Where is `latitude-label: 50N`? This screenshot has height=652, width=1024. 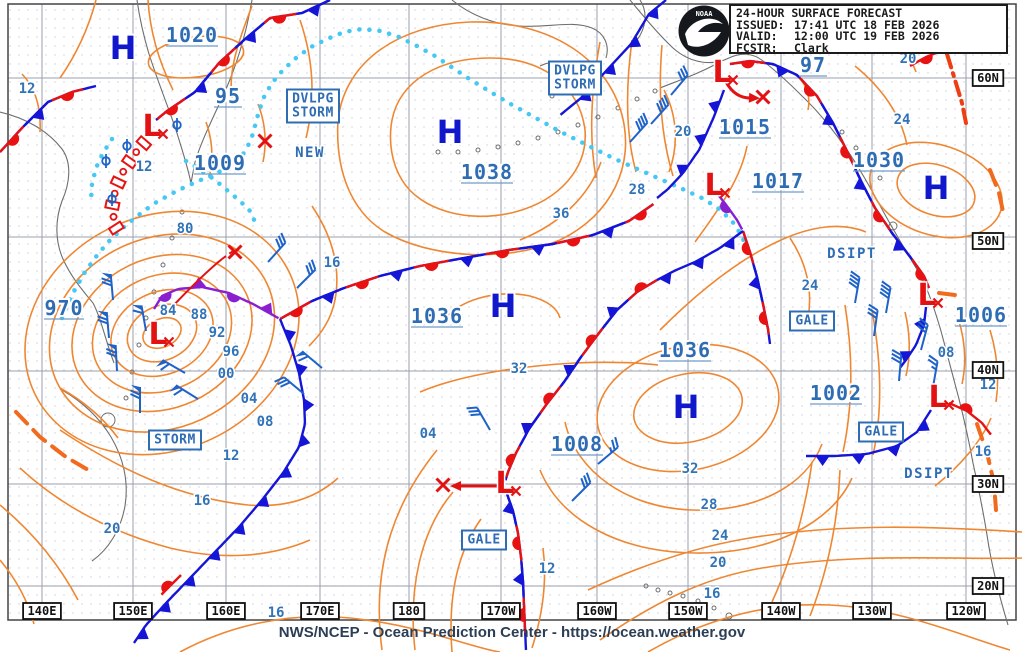
latitude-label: 50N is located at coordinates (988, 241).